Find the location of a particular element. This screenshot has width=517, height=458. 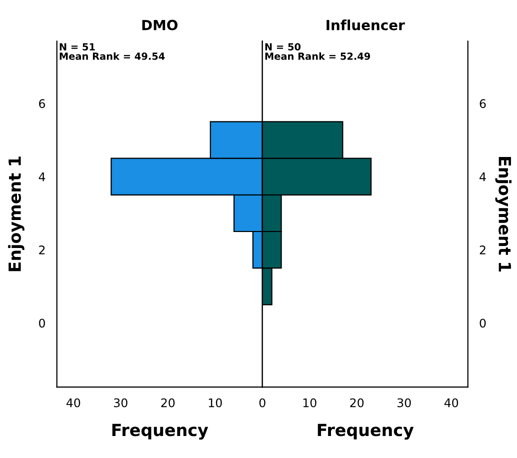

annotation: N = 51 Mean Rank = 49.54 is located at coordinates (112, 51).